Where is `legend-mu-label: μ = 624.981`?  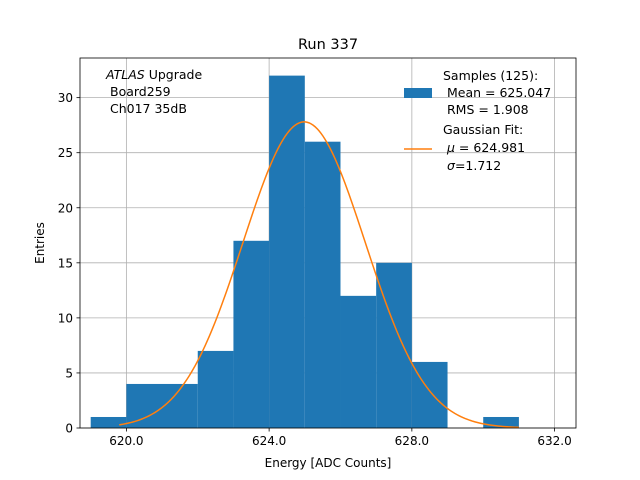 legend-mu-label: μ = 624.981 is located at coordinates (485, 147).